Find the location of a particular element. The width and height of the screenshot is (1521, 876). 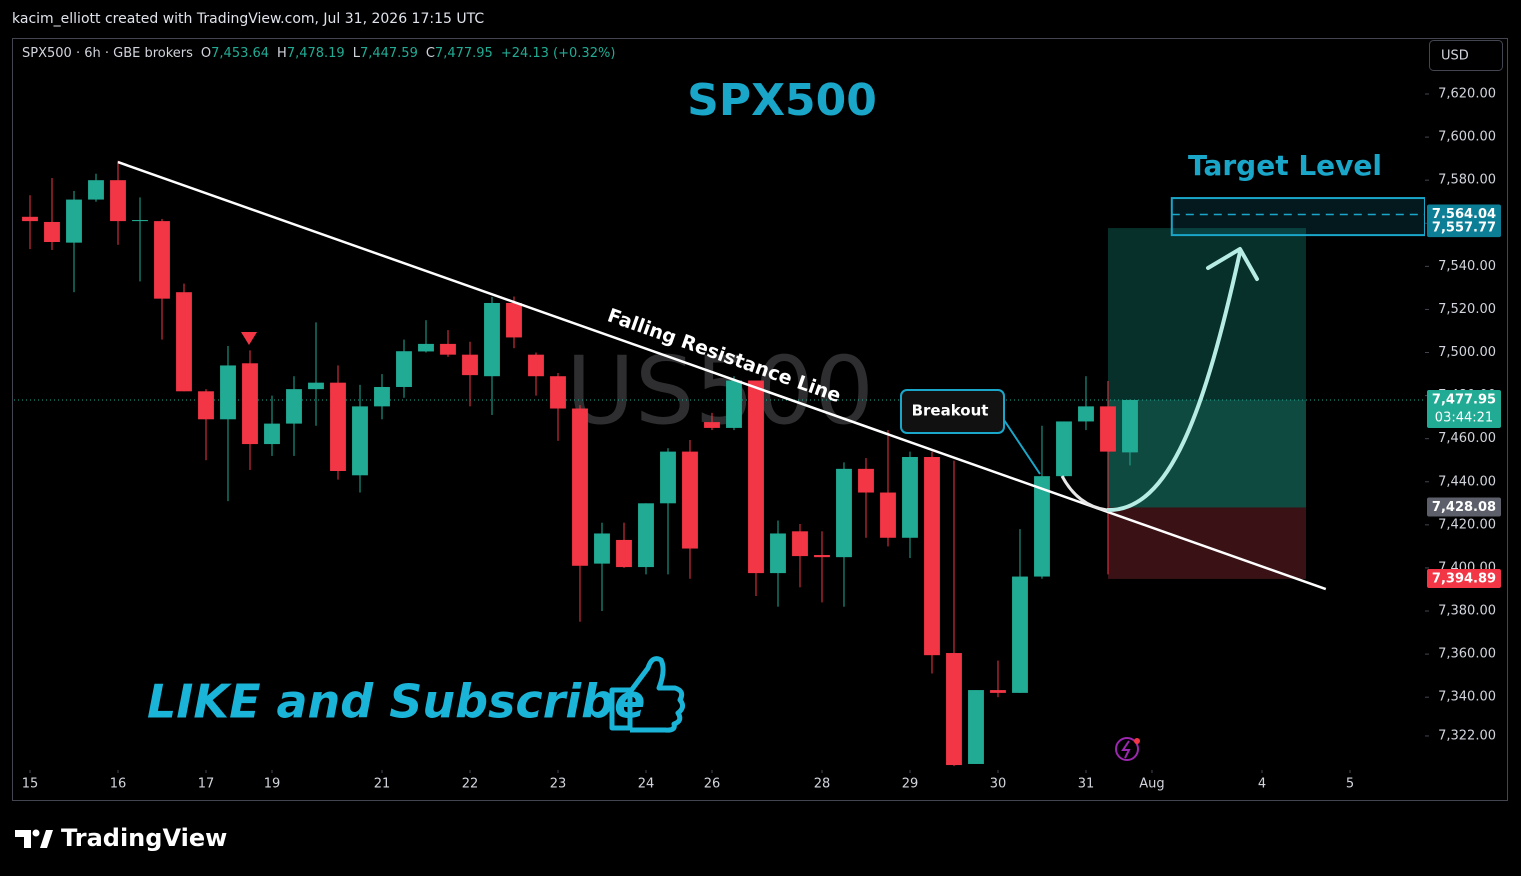

legend-key: L is located at coordinates (357, 53).